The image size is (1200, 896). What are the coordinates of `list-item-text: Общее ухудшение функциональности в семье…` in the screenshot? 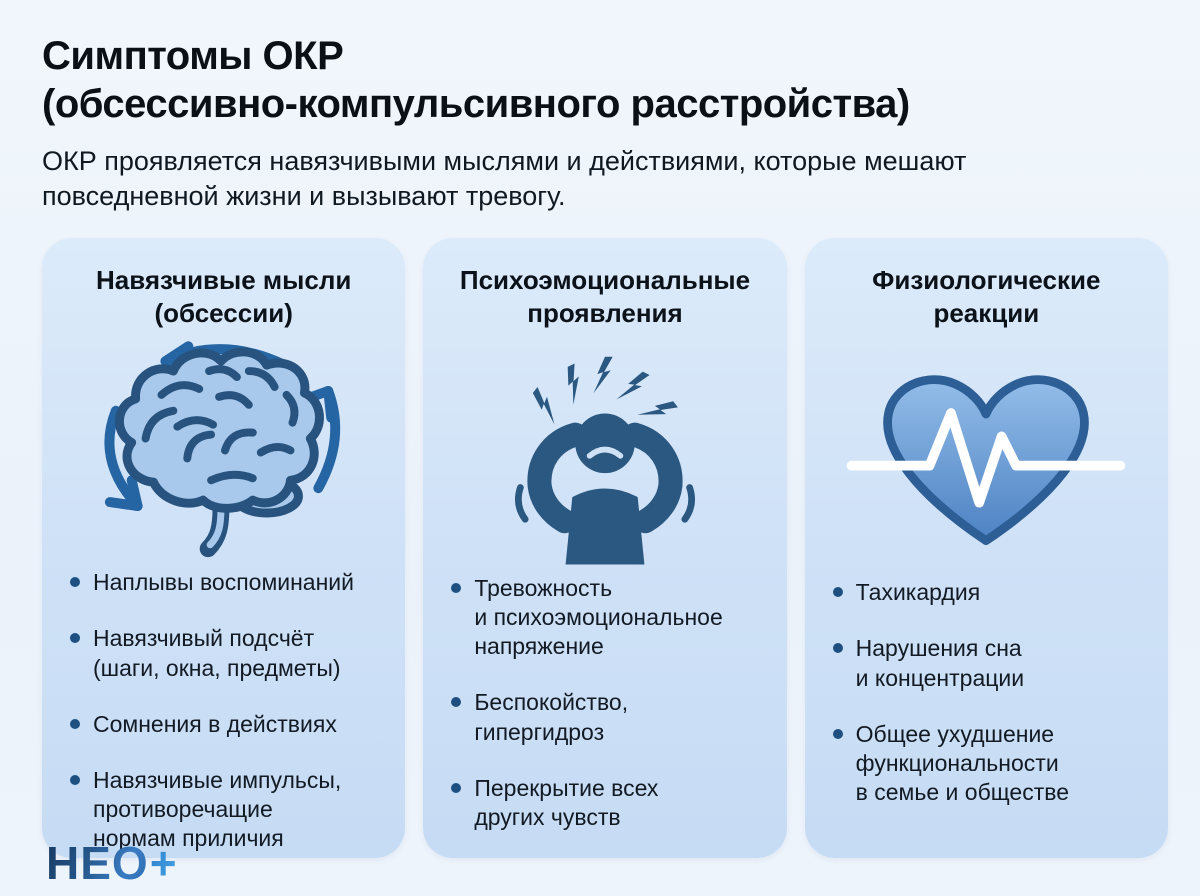 It's located at (962, 763).